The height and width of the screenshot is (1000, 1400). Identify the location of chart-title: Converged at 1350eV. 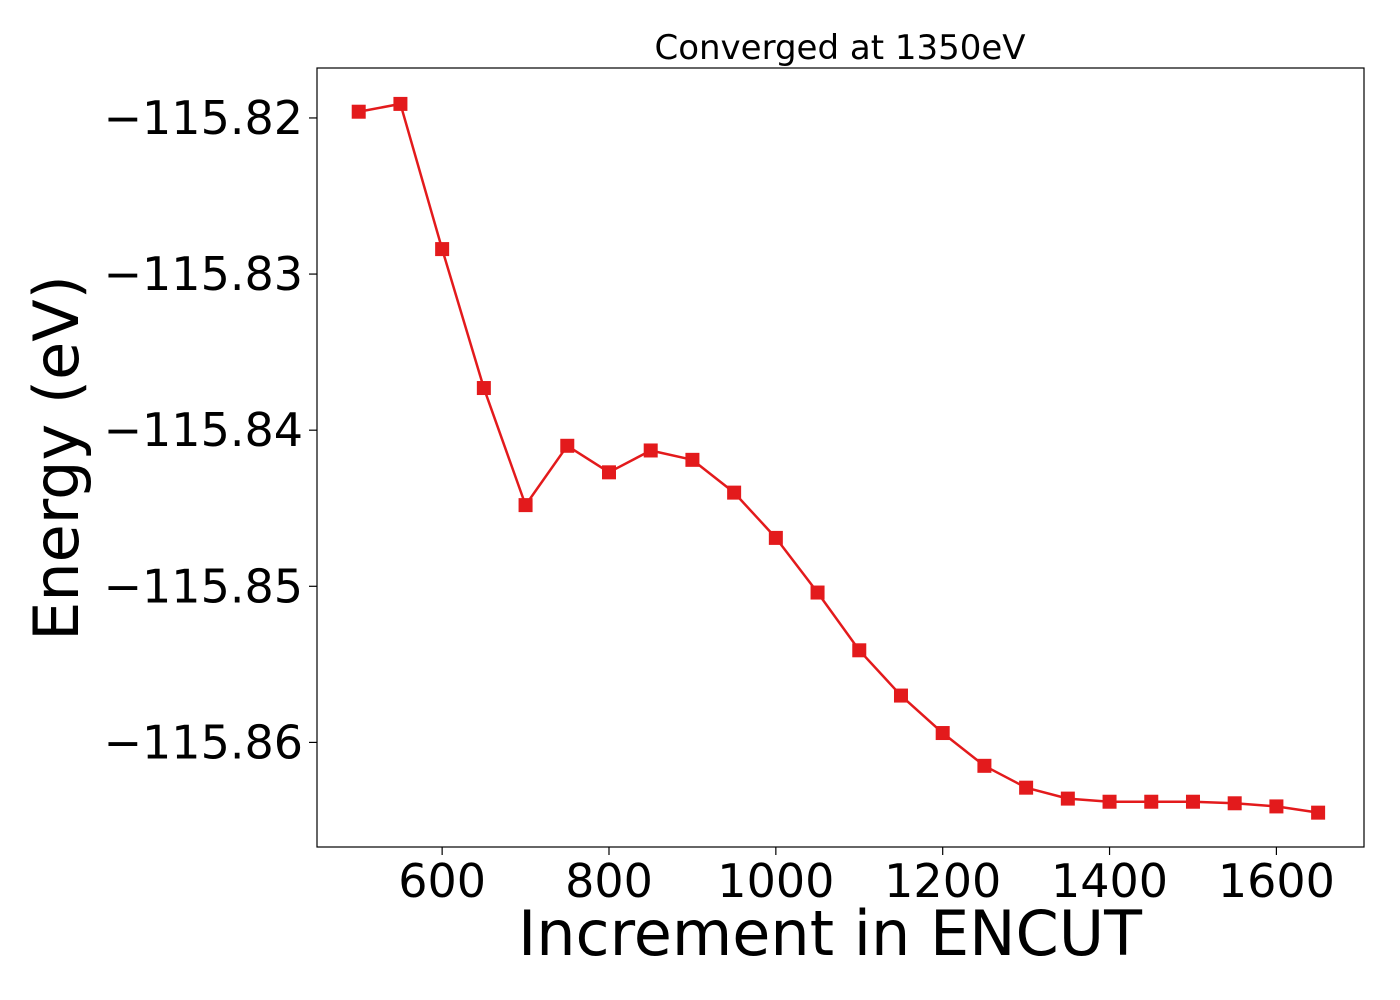
(839, 48).